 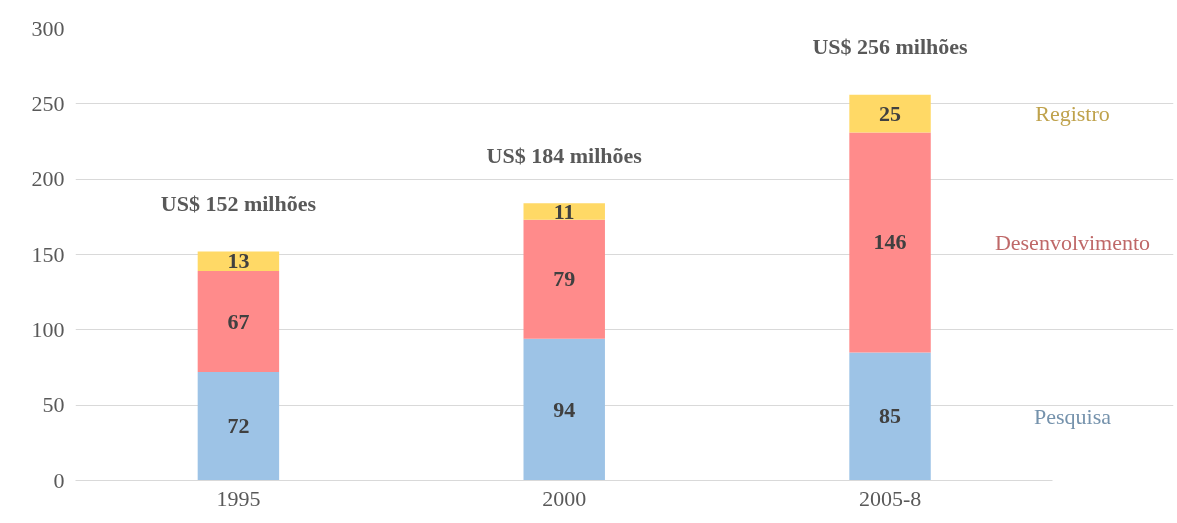 What do you see at coordinates (238, 498) in the screenshot?
I see `x-tick-label: 1995` at bounding box center [238, 498].